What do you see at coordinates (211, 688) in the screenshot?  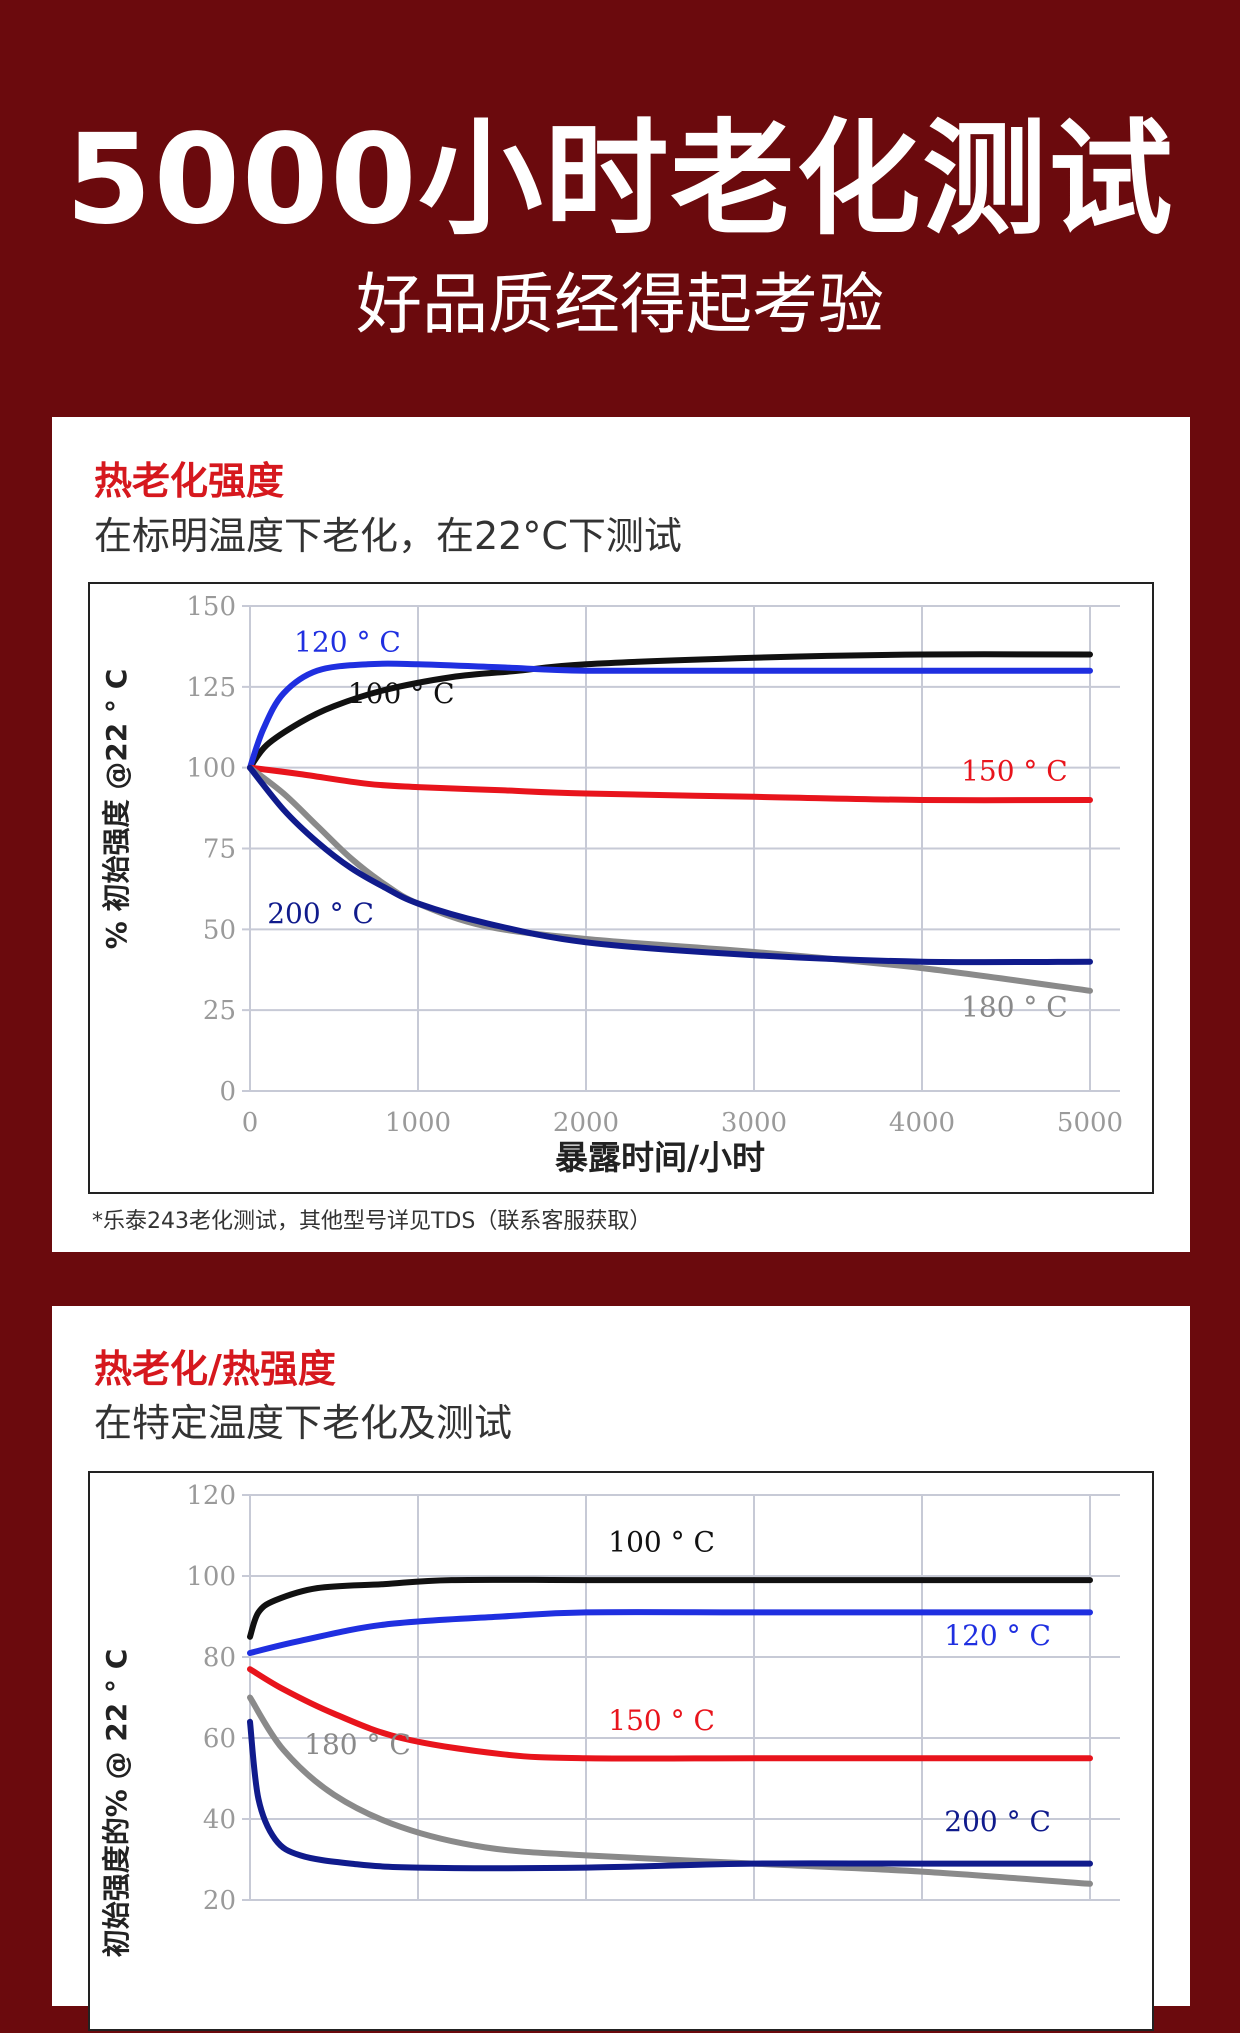 I see `y-tick-label: 125` at bounding box center [211, 688].